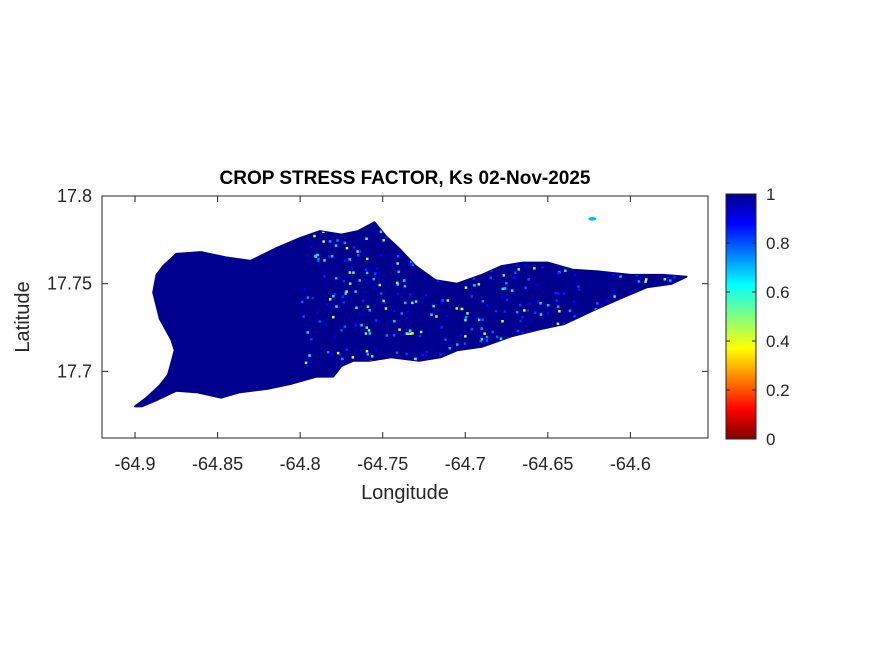  I want to click on colorbar-label: 0, so click(770, 439).